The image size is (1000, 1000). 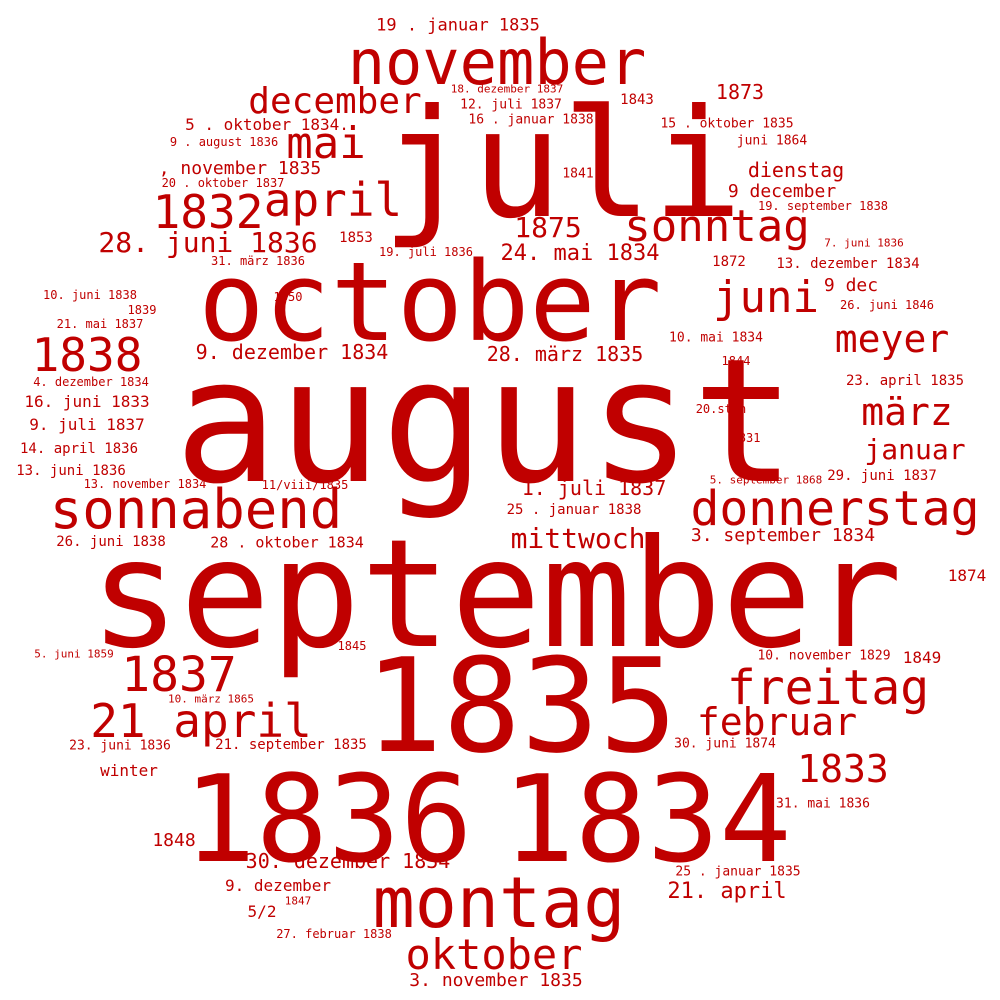 I want to click on word-23-april-1835: 23. april 1835, so click(x=905, y=381).